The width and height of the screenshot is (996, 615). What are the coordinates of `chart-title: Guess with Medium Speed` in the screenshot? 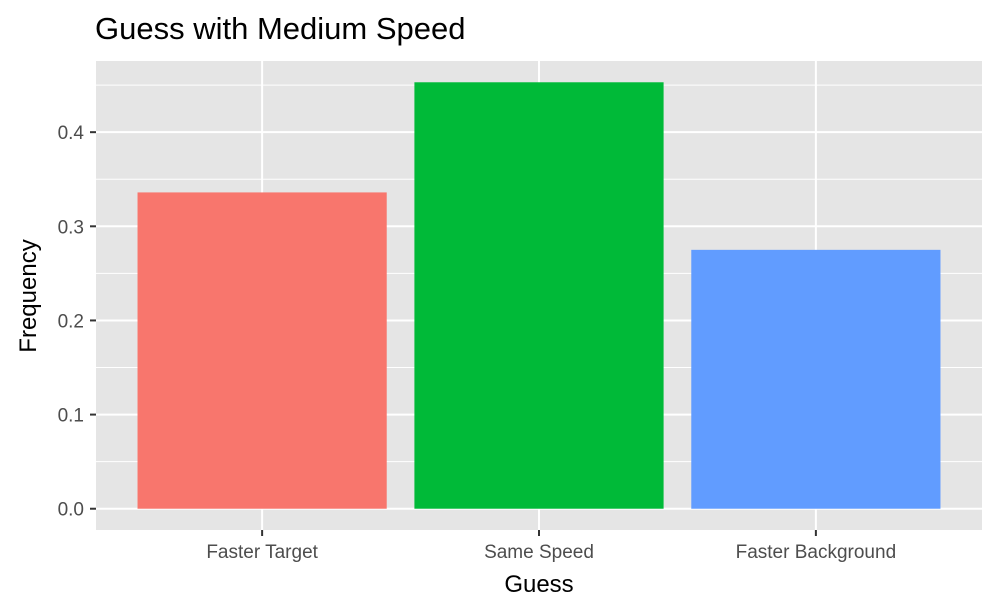 It's located at (280, 28).